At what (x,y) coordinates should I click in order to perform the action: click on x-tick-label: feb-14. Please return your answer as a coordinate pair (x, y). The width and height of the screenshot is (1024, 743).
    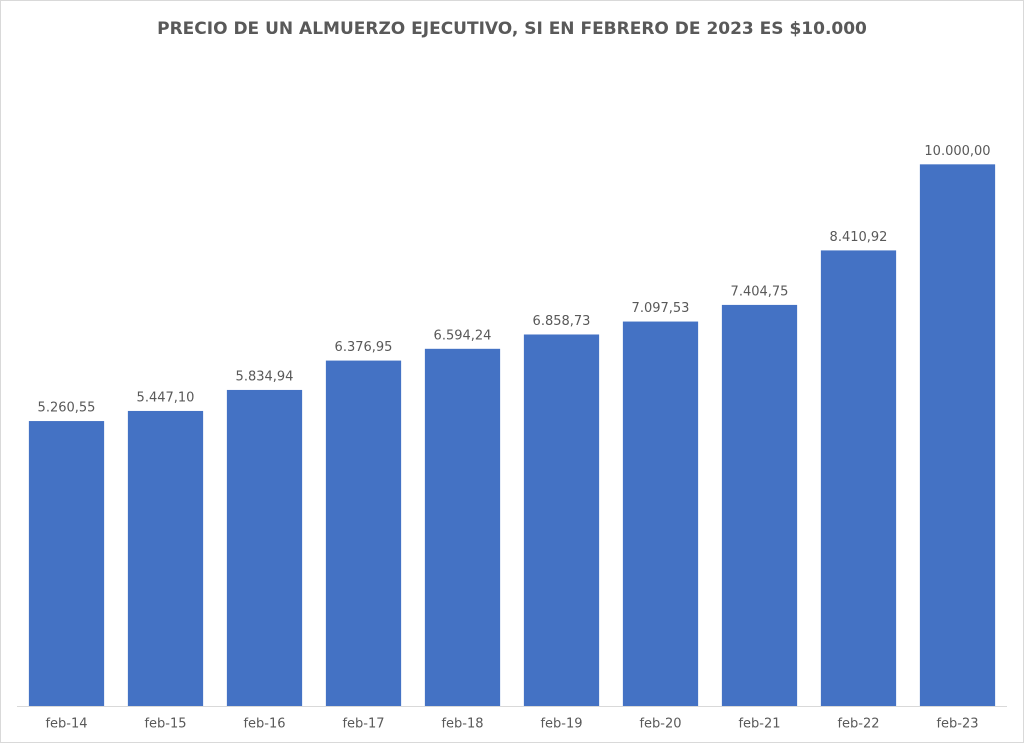
    Looking at the image, I should click on (66, 724).